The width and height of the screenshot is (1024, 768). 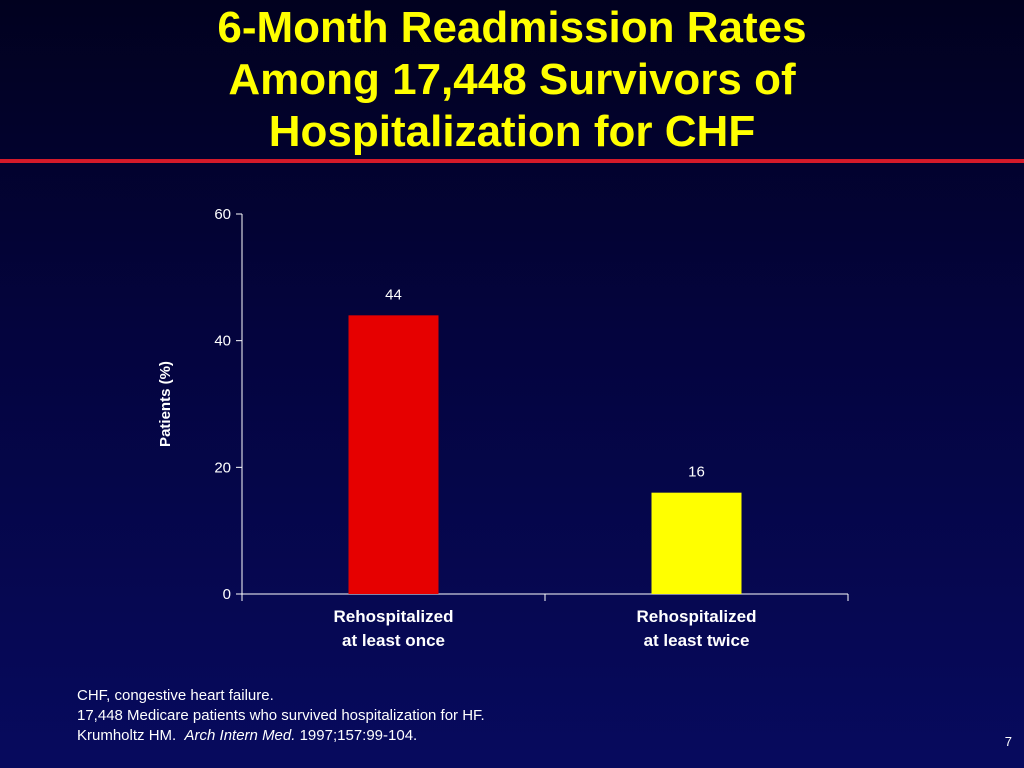 What do you see at coordinates (1008, 741) in the screenshot?
I see `page-number: 7` at bounding box center [1008, 741].